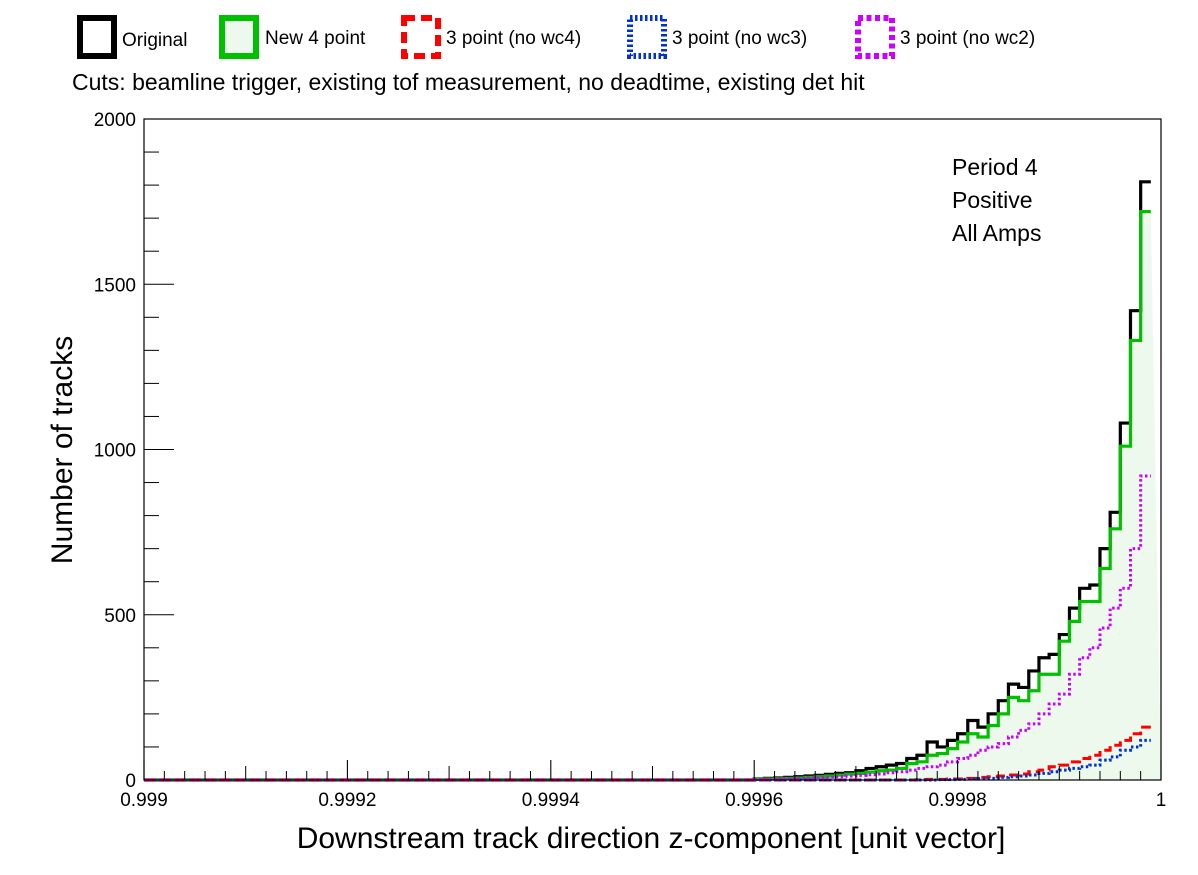 The height and width of the screenshot is (875, 1198). Describe the element at coordinates (754, 800) in the screenshot. I see `x-tick-label: 0.9996` at that location.